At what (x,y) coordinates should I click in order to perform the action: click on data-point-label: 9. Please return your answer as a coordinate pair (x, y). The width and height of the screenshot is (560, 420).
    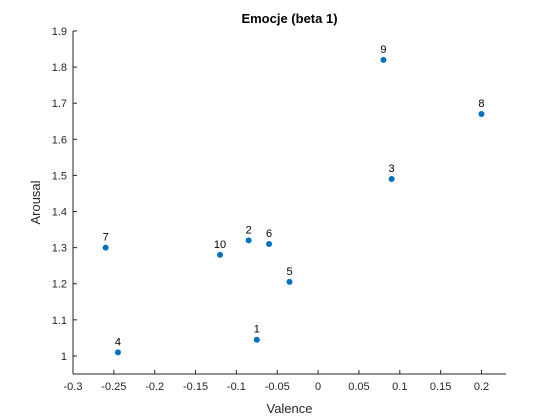
    Looking at the image, I should click on (383, 50).